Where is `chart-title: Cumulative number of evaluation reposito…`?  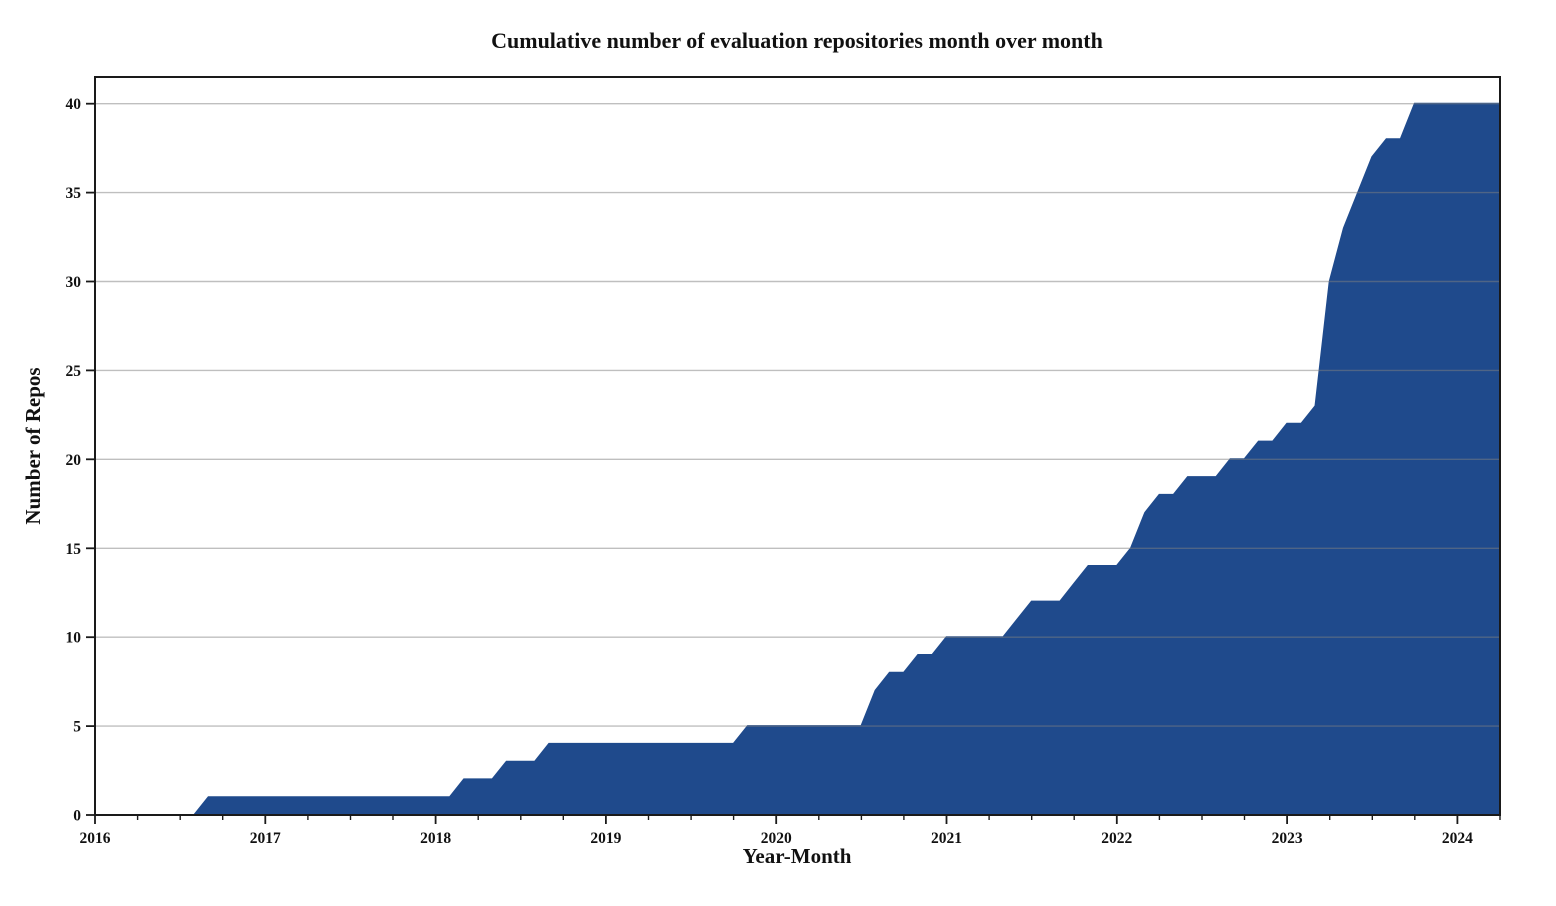 chart-title: Cumulative number of evaluation reposito… is located at coordinates (797, 40).